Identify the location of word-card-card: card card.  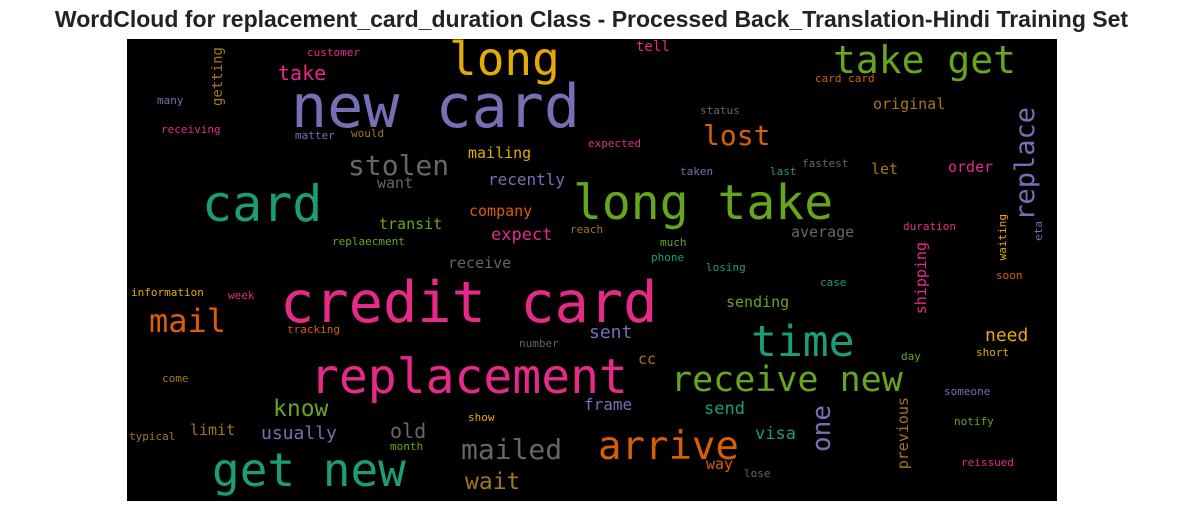
(845, 78).